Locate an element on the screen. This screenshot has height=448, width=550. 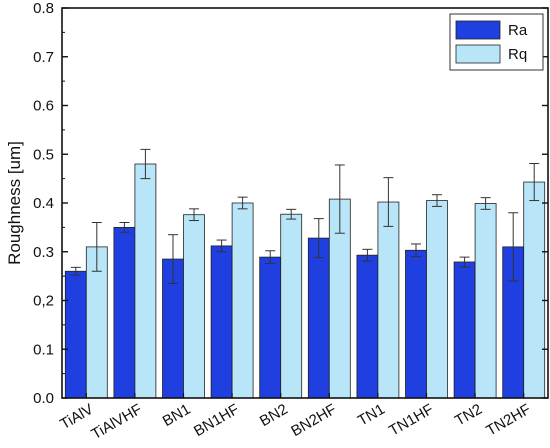
x-tick-label: BN1 is located at coordinates (177, 415).